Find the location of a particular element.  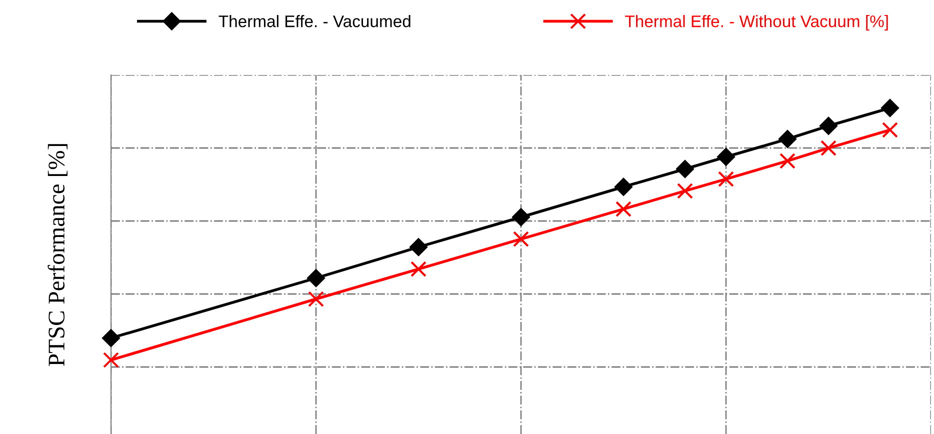

legend-label: Thermal Effe. - Without Vacuum [%] is located at coordinates (756, 23).